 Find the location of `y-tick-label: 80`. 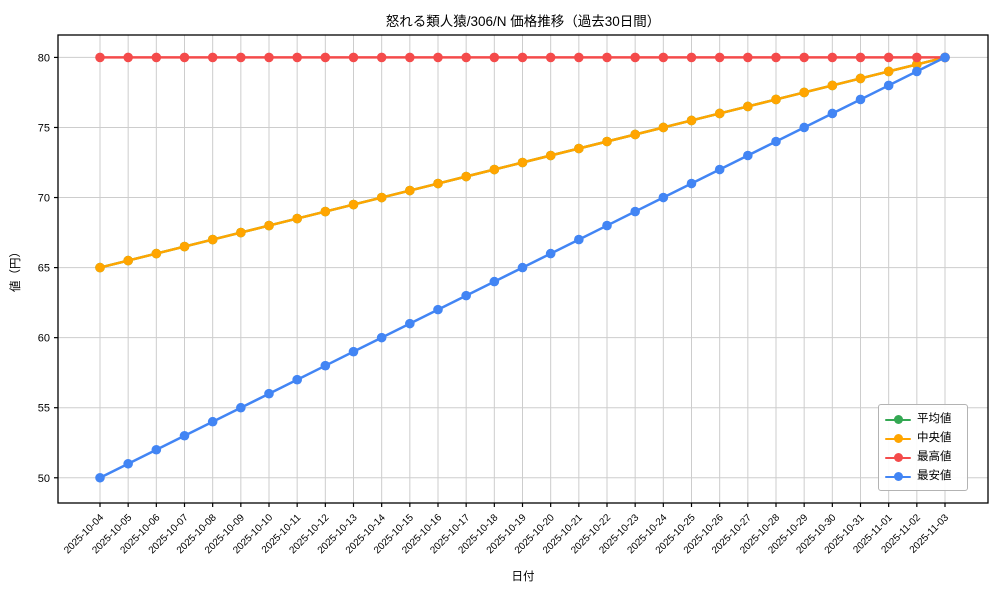

y-tick-label: 80 is located at coordinates (44, 58).